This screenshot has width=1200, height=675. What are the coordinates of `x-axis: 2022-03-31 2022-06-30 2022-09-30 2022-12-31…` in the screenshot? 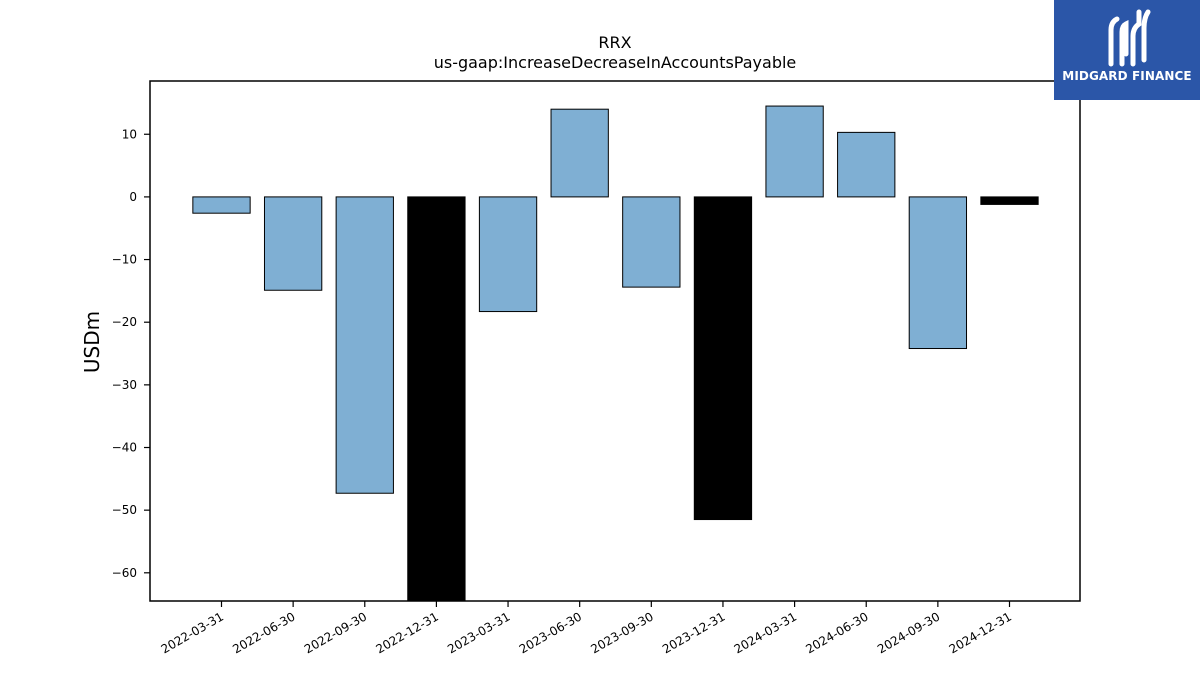 It's located at (586, 628).